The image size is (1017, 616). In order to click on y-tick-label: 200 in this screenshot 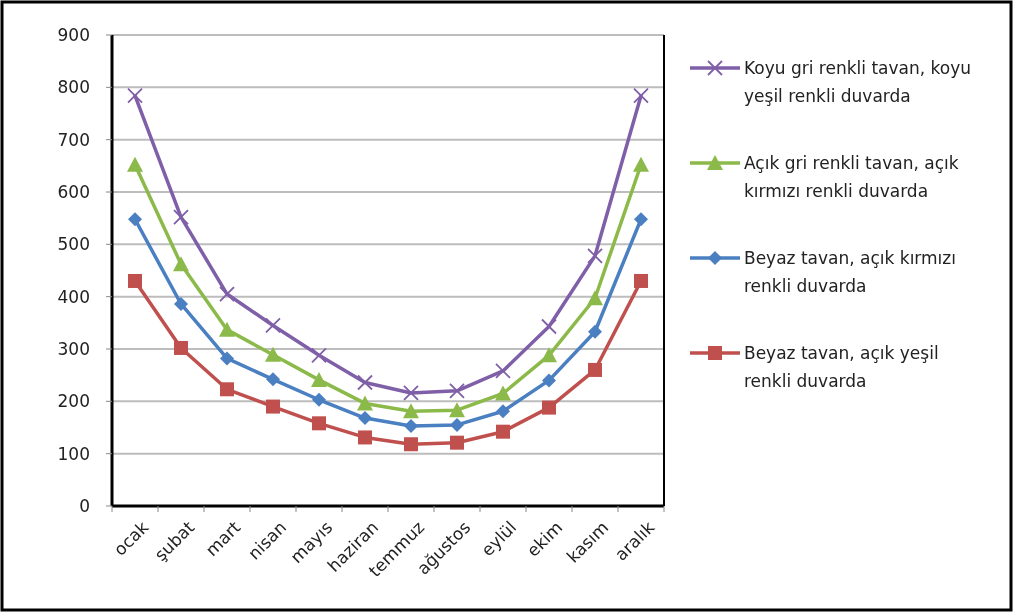, I will do `click(73, 401)`.